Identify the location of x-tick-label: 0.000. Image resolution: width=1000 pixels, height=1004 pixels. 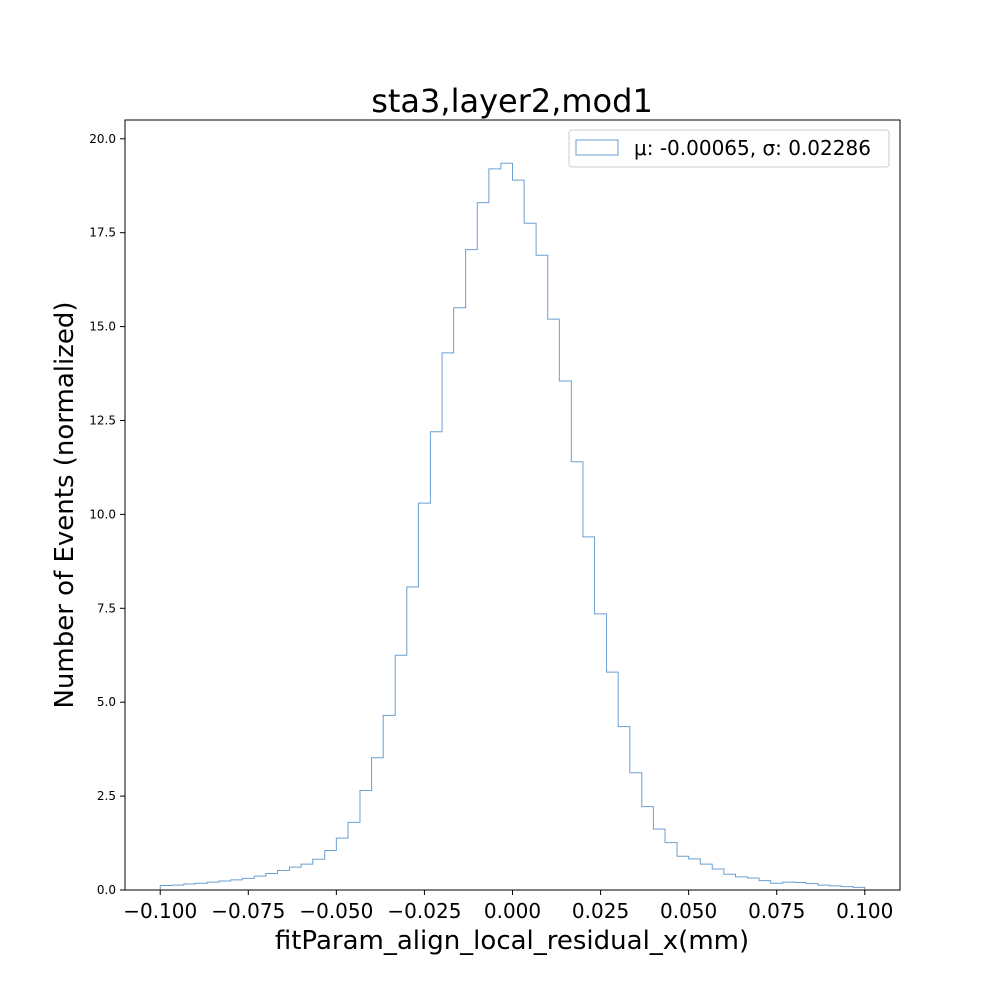
(512, 911).